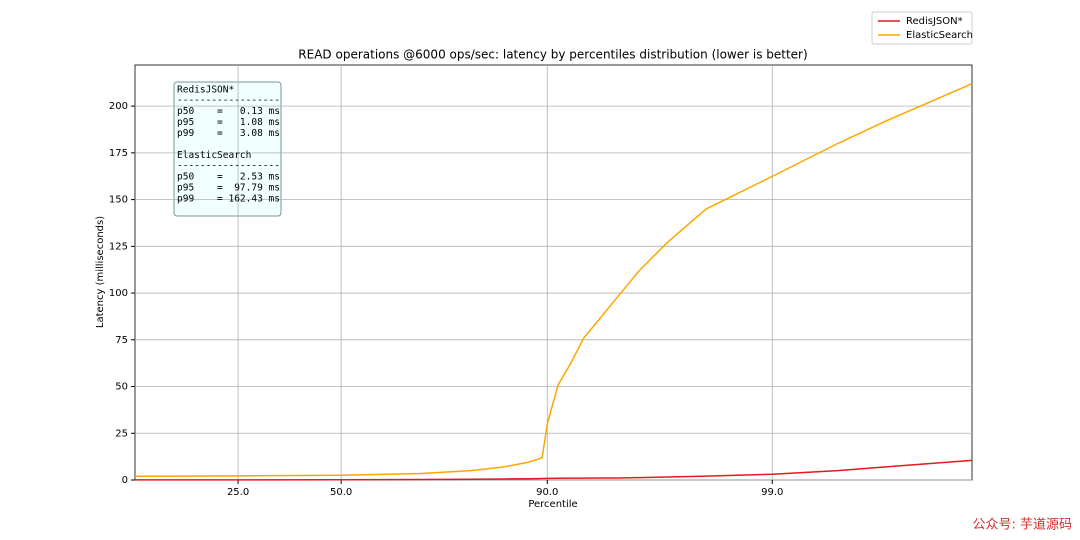  I want to click on y-axis-label: Latency (milliseconds), so click(100, 272).